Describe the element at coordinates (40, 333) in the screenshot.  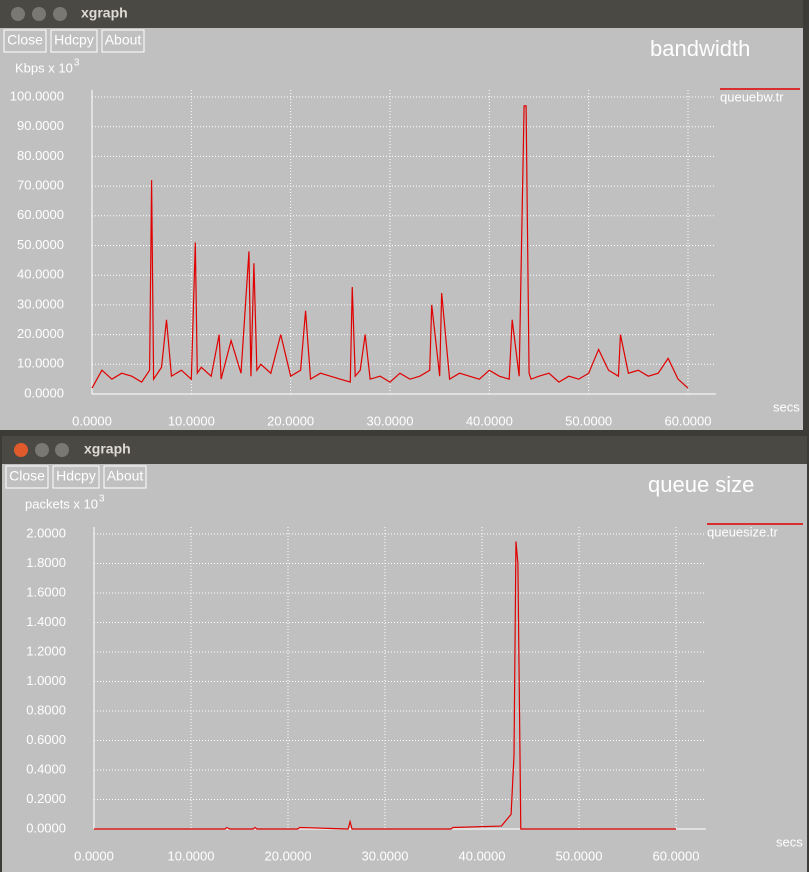
I see `y-tick-label: 20.0000` at that location.